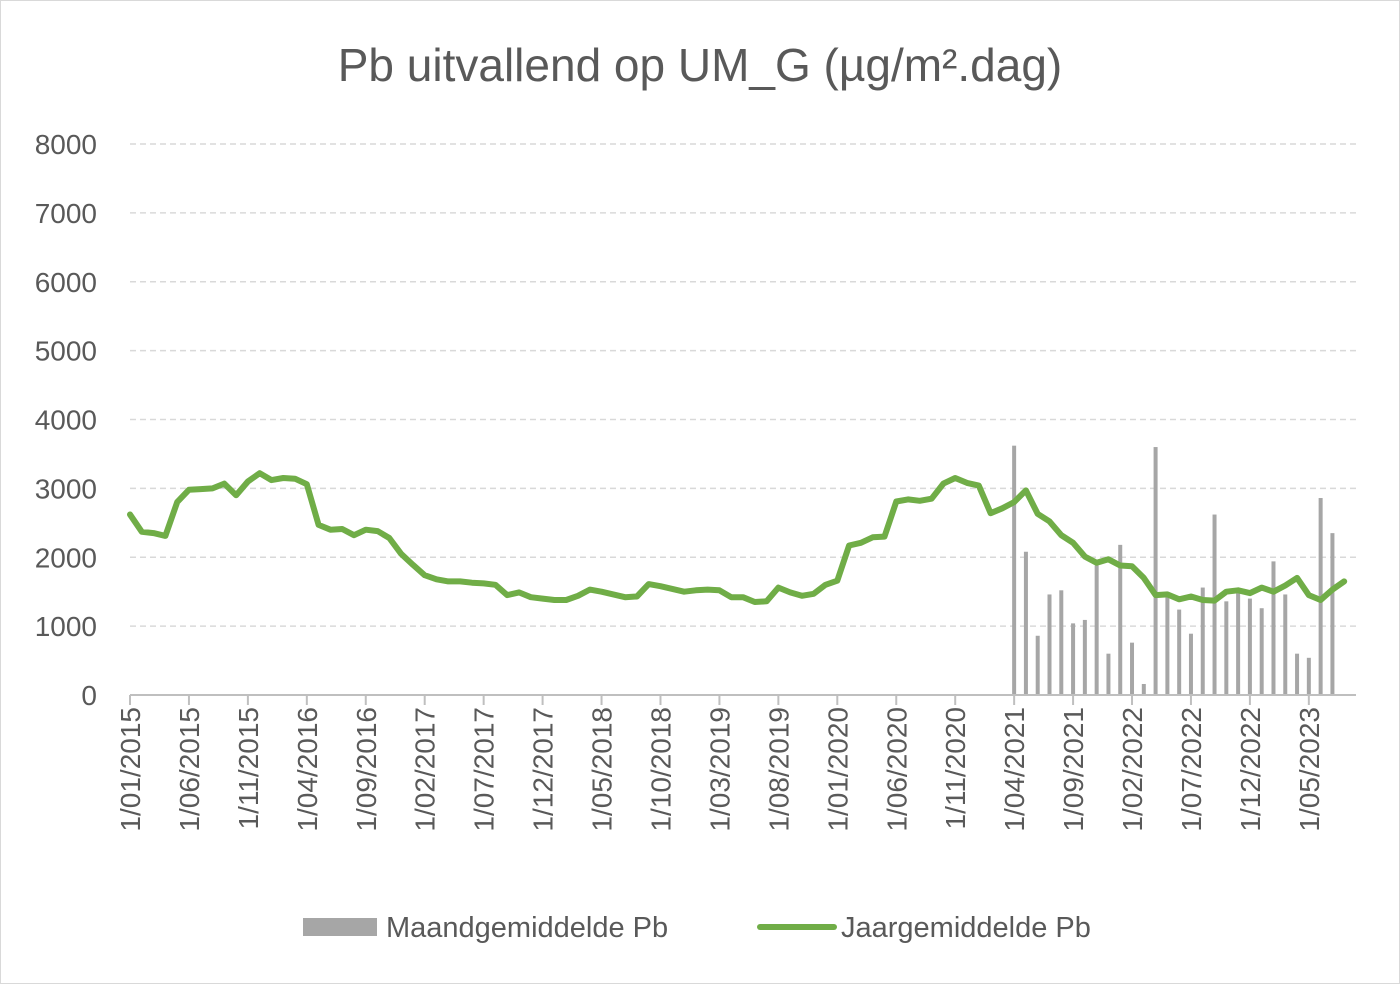  I want to click on legend-label-line: Jaargemiddelde Pb, so click(966, 928).